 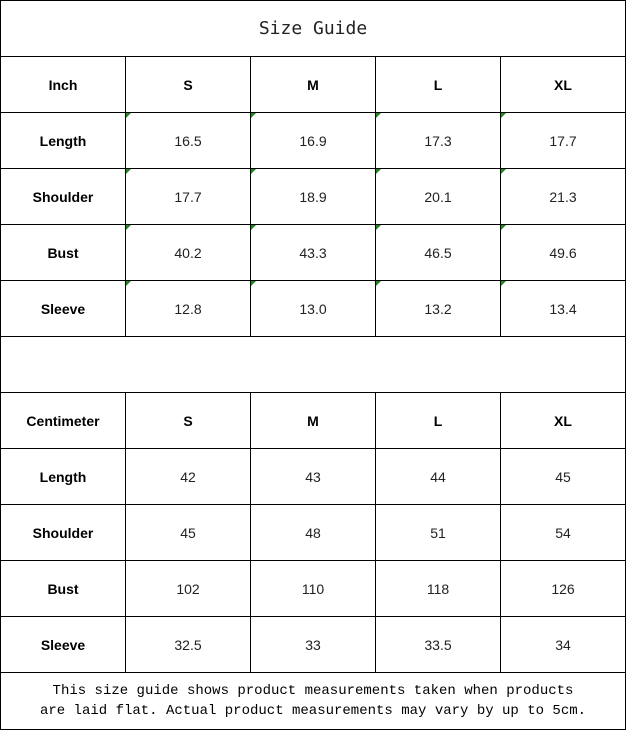 I want to click on measurement-value: 33, so click(x=313, y=644).